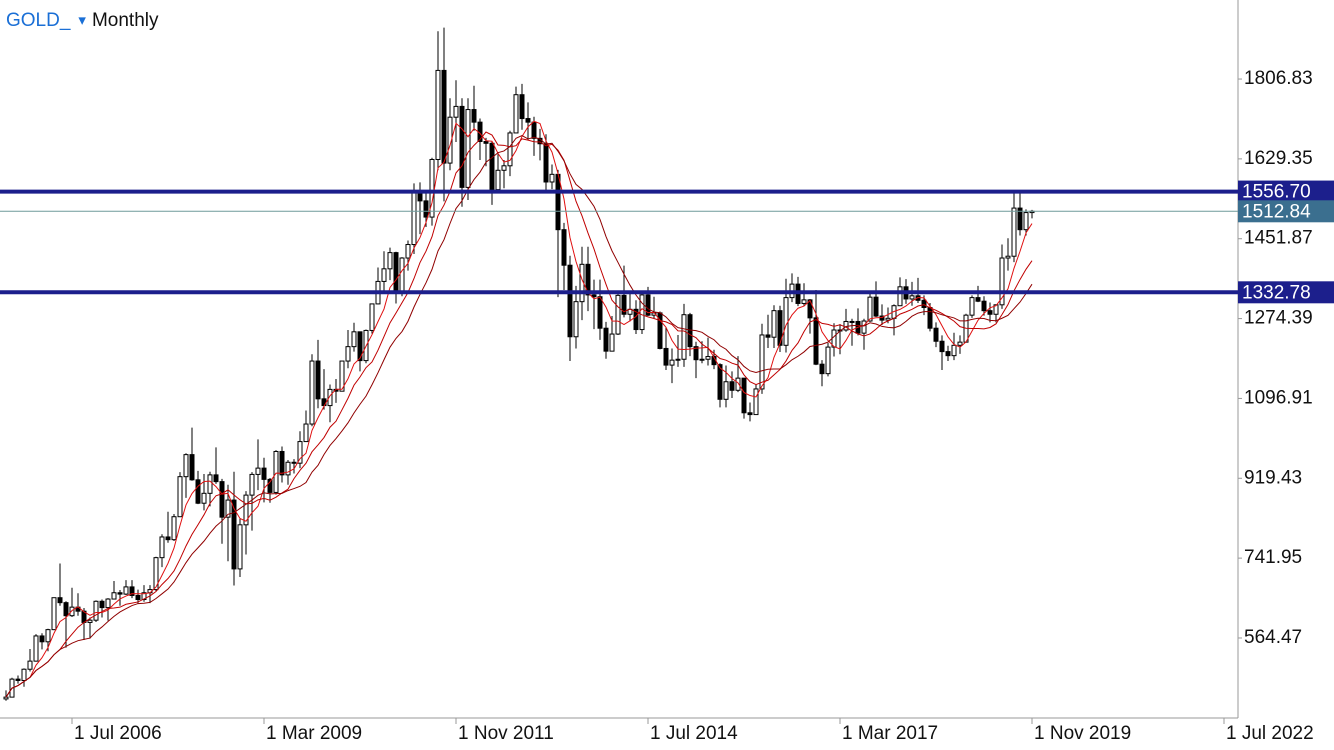 This screenshot has height=750, width=1334. What do you see at coordinates (125, 20) in the screenshot?
I see `timeframe: Monthly` at bounding box center [125, 20].